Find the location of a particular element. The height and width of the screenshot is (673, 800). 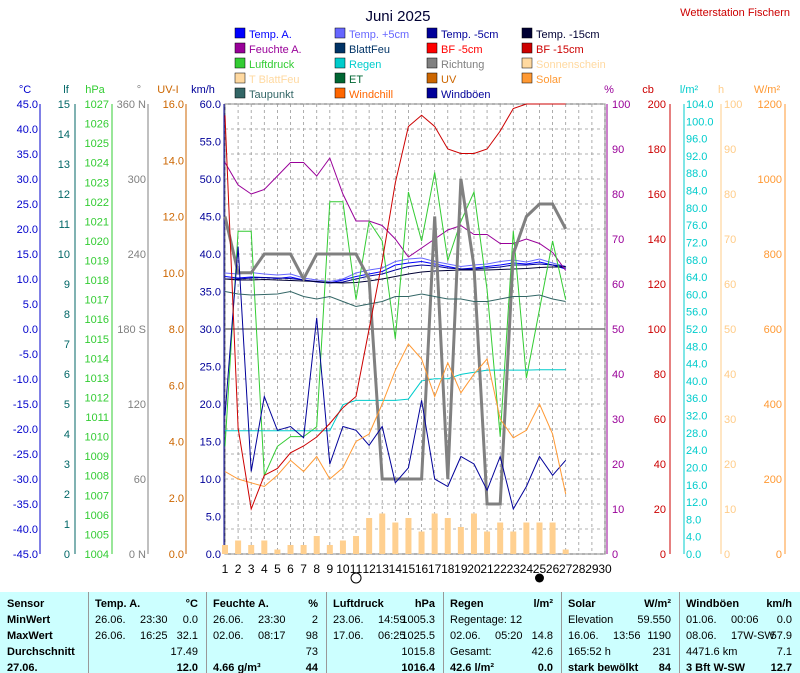

direction-tick-label: 180 S is located at coordinates (131, 330).